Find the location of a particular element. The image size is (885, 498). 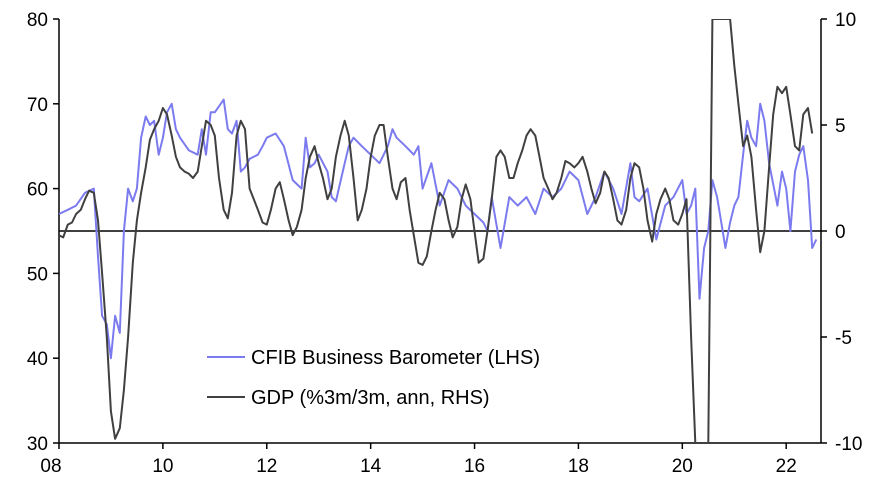

x-tick-label: 08 is located at coordinates (50, 466).